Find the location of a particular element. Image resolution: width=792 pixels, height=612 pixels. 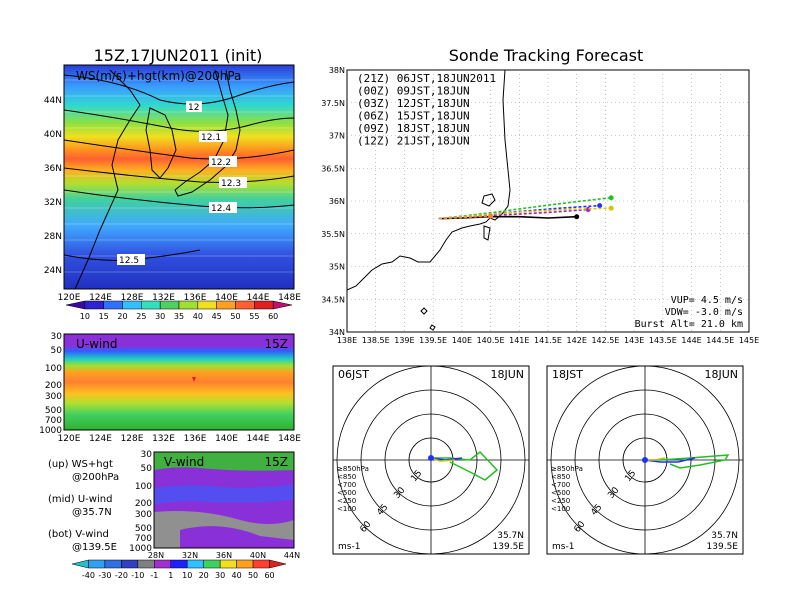

lon-tick-label: 148E is located at coordinates (289, 439).